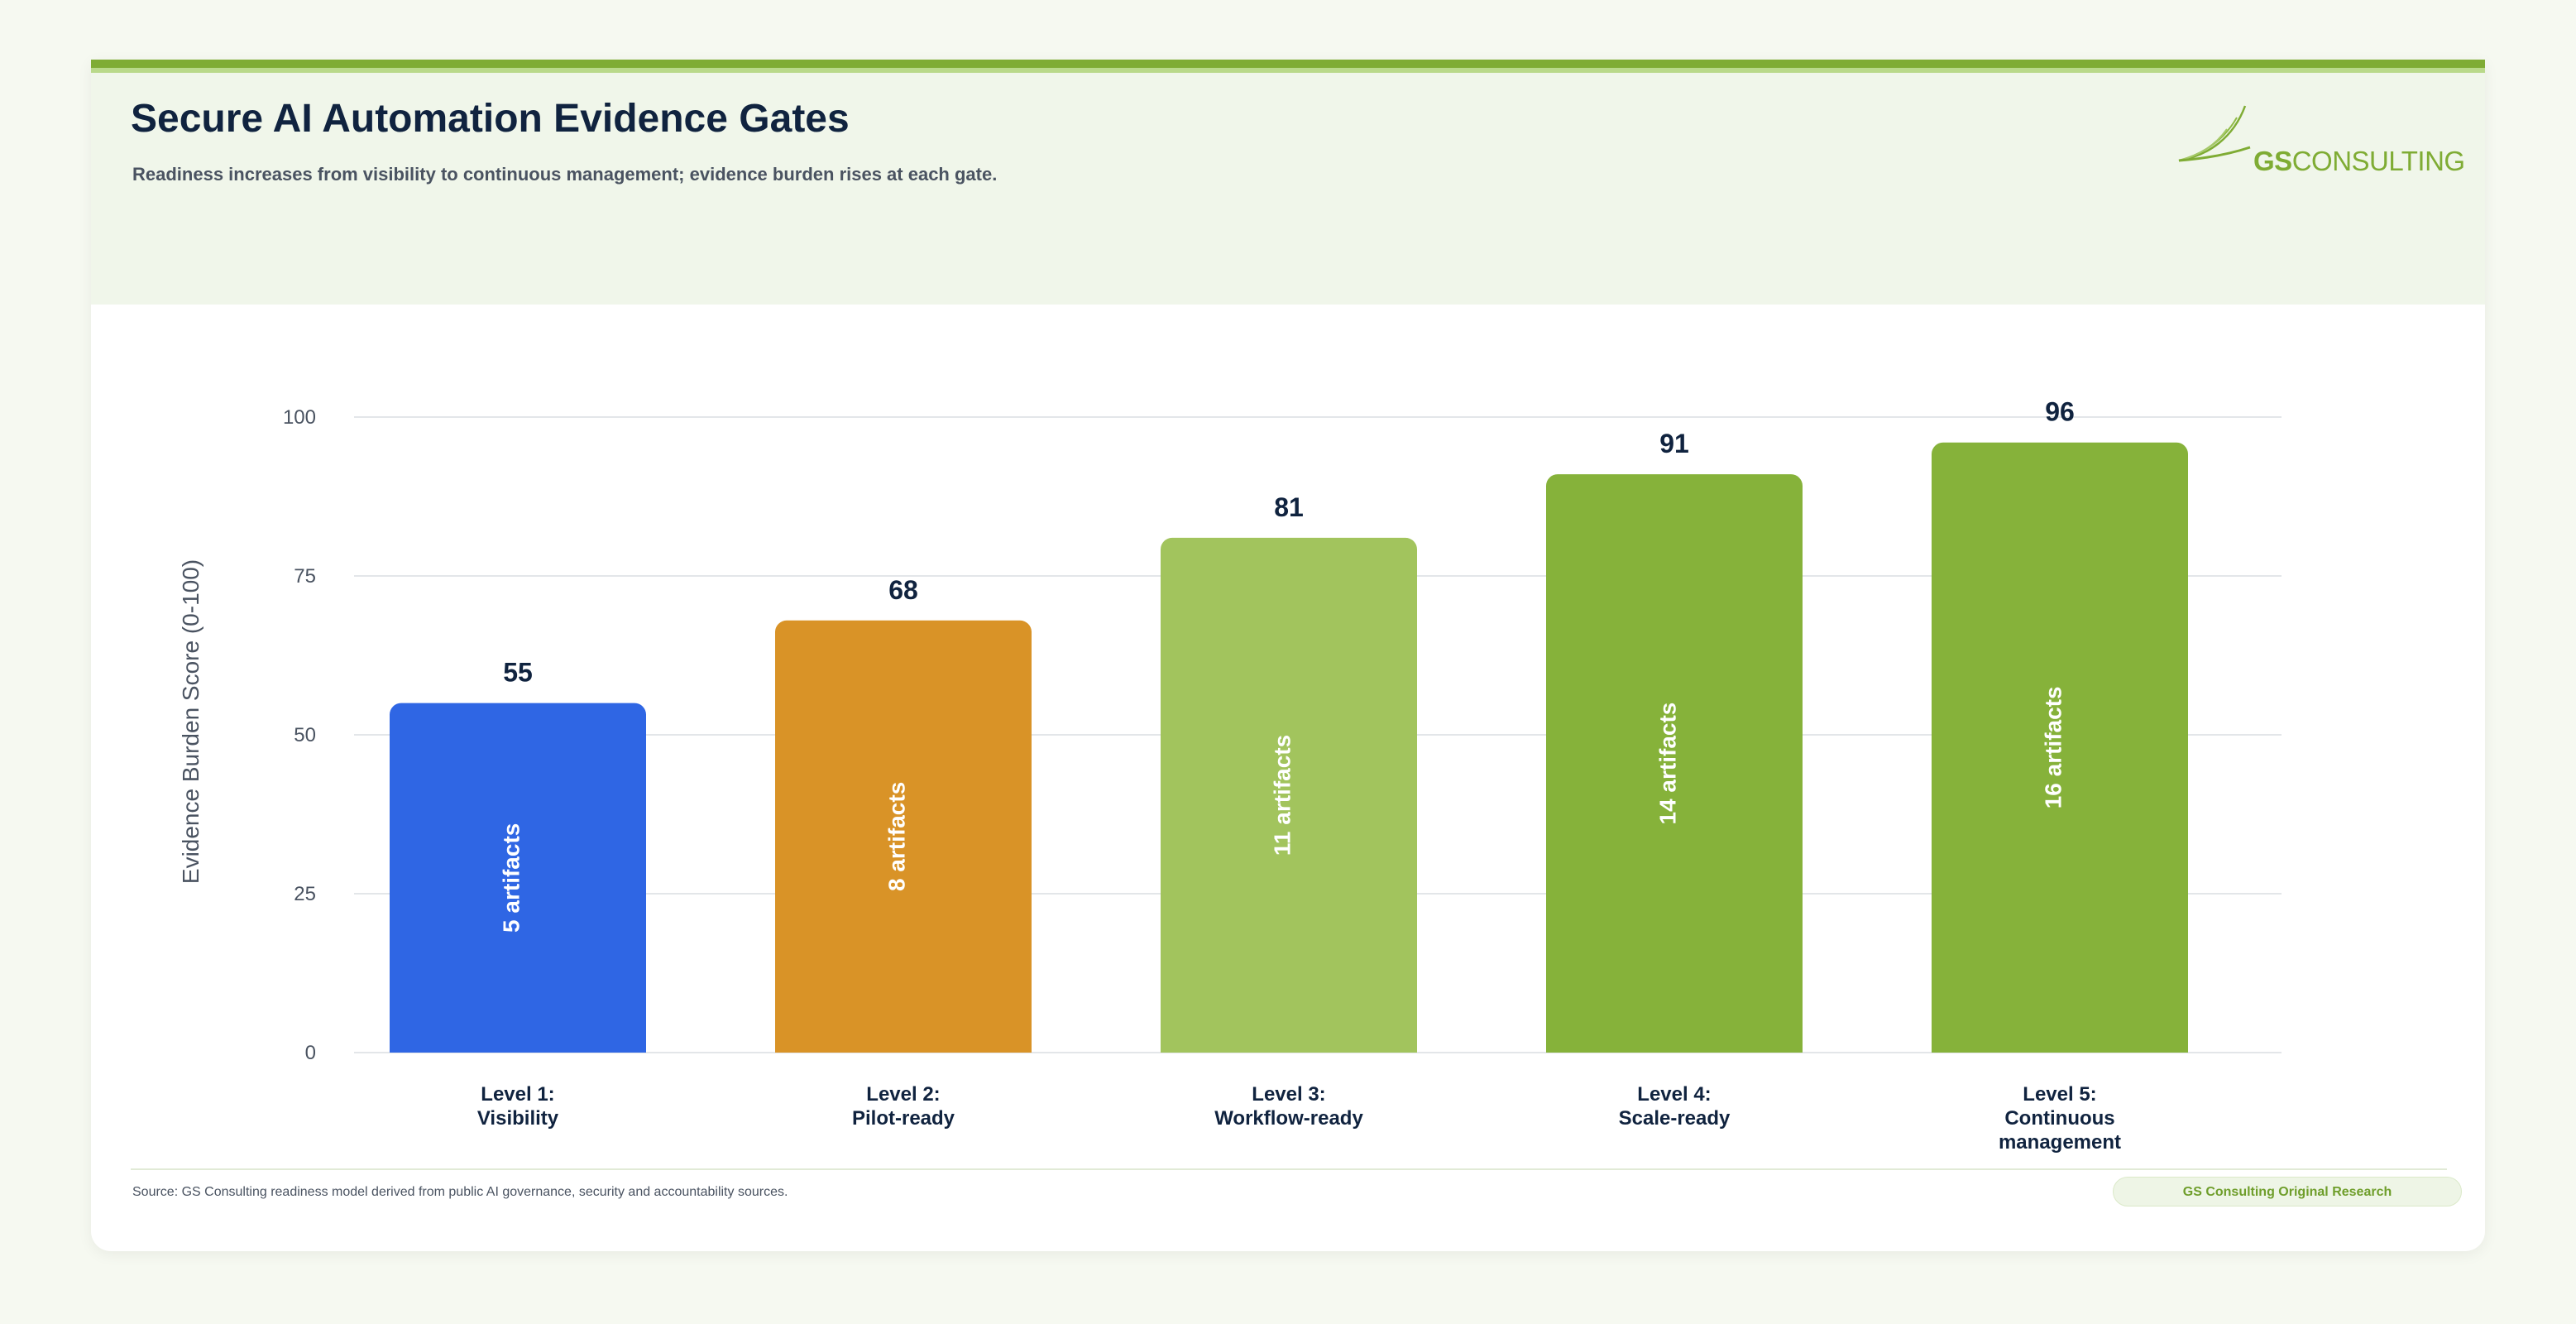 The width and height of the screenshot is (2576, 1324). I want to click on bar-inner-label: 5 artifacts, so click(511, 878).